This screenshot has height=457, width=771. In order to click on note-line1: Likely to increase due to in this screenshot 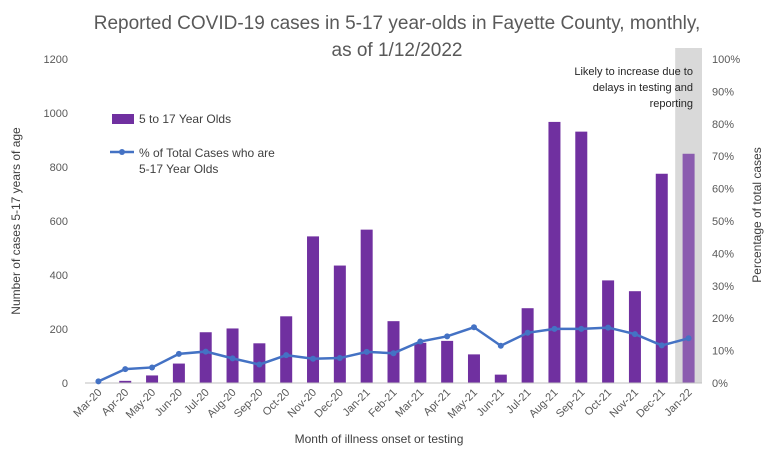, I will do `click(633, 72)`.